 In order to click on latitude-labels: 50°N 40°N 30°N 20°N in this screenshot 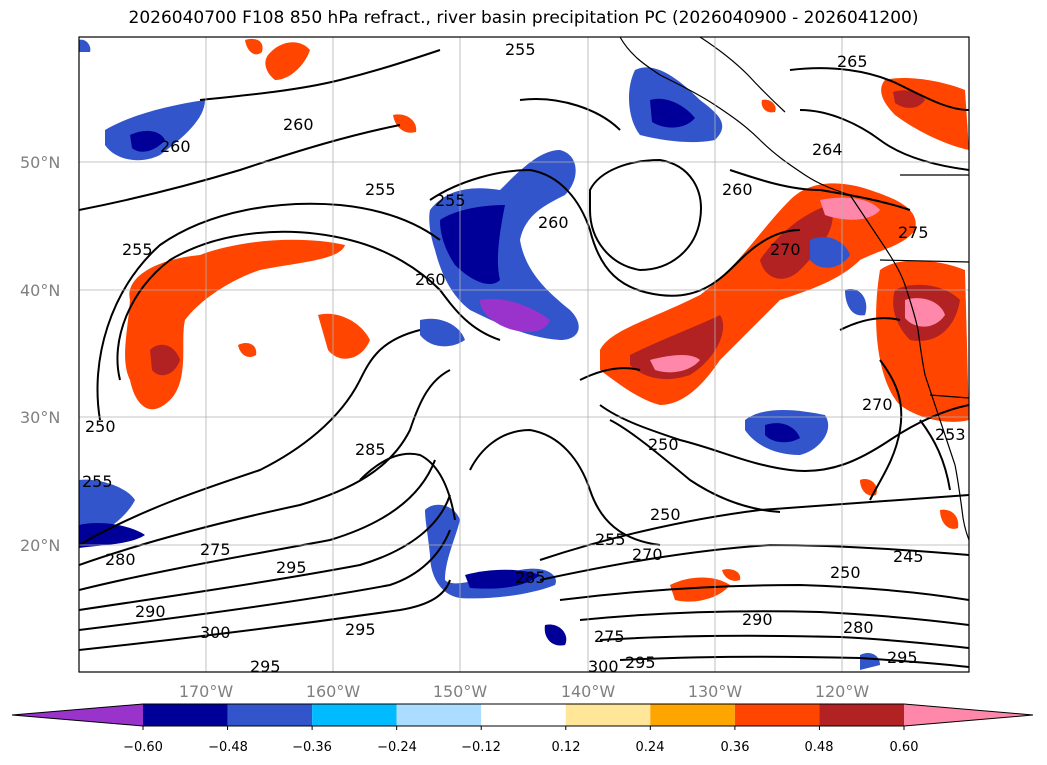, I will do `click(40, 354)`.